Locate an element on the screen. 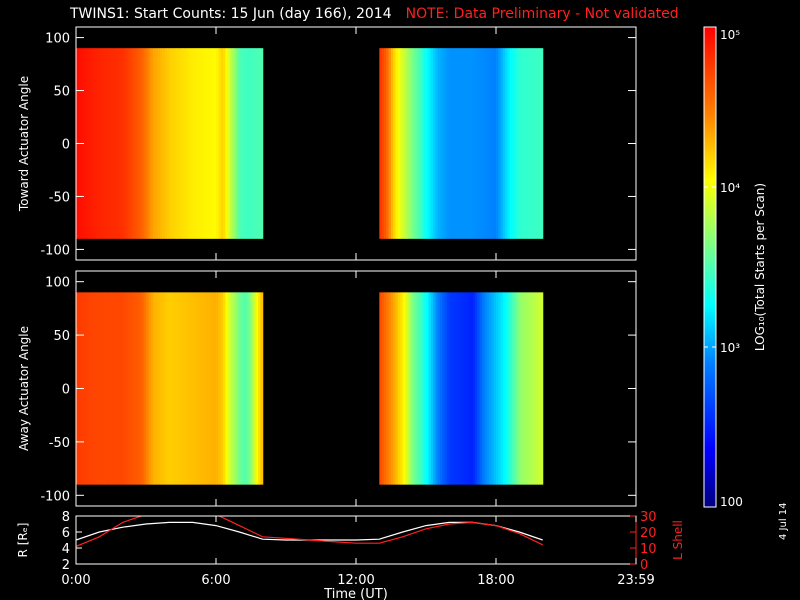 This screenshot has width=800, height=600. preliminary-note: NOTE: Data Preliminary - Not validated is located at coordinates (542, 14).